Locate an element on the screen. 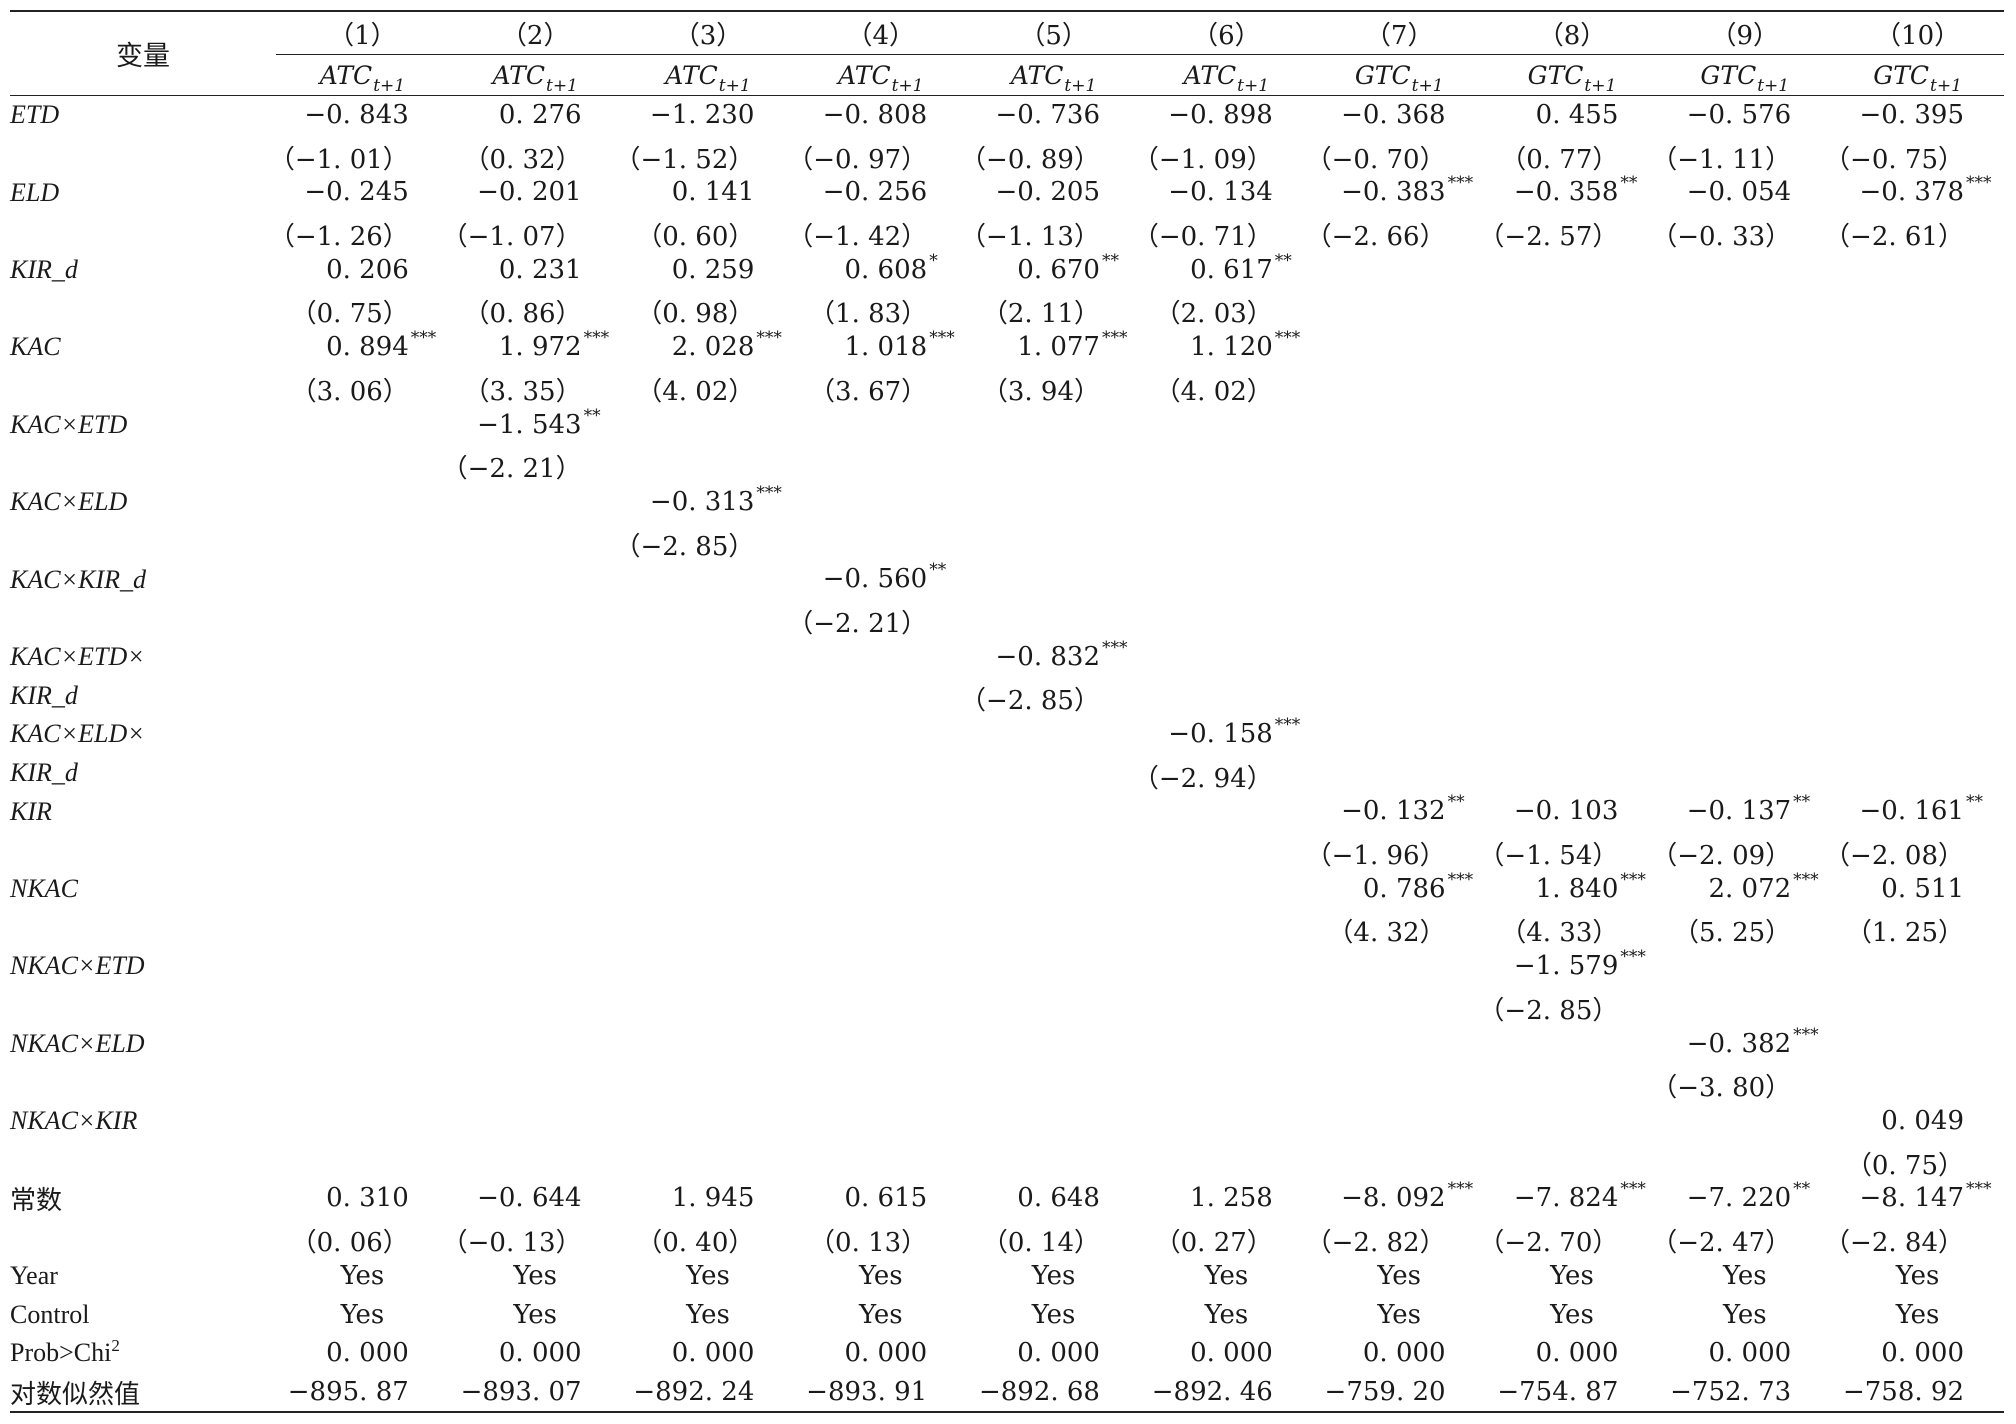  table-cell: −8. 092 *** is located at coordinates (1399, 1198).